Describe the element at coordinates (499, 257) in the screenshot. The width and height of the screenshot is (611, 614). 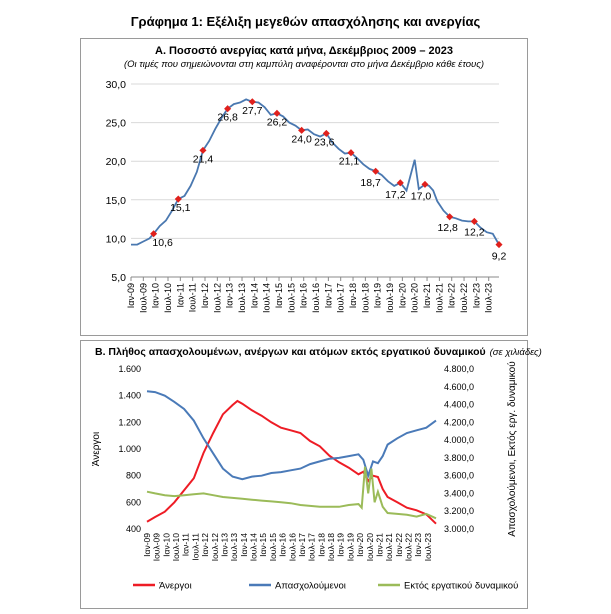
I see `data-label: 9,2` at that location.